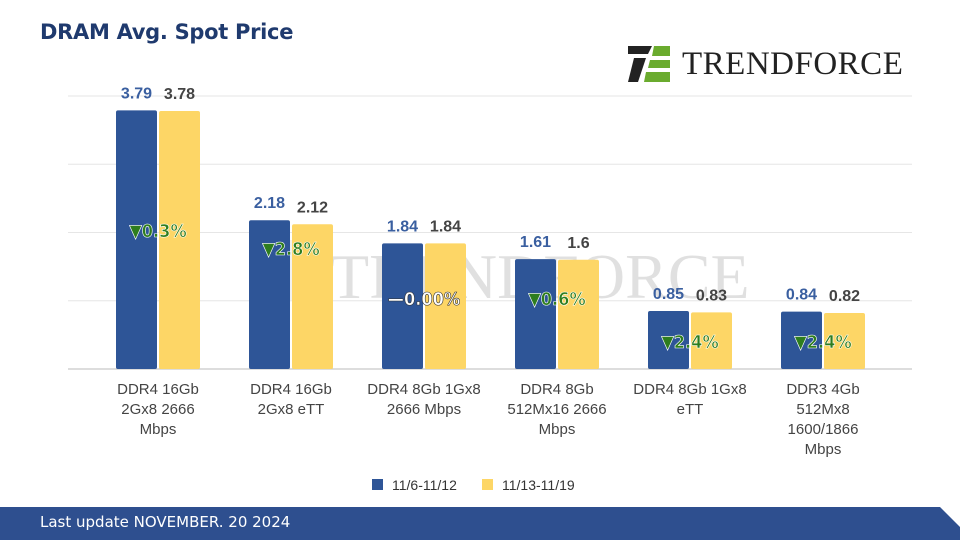 The width and height of the screenshot is (960, 540). Describe the element at coordinates (424, 485) in the screenshot. I see `legend-label: 11/6-11/12` at that location.